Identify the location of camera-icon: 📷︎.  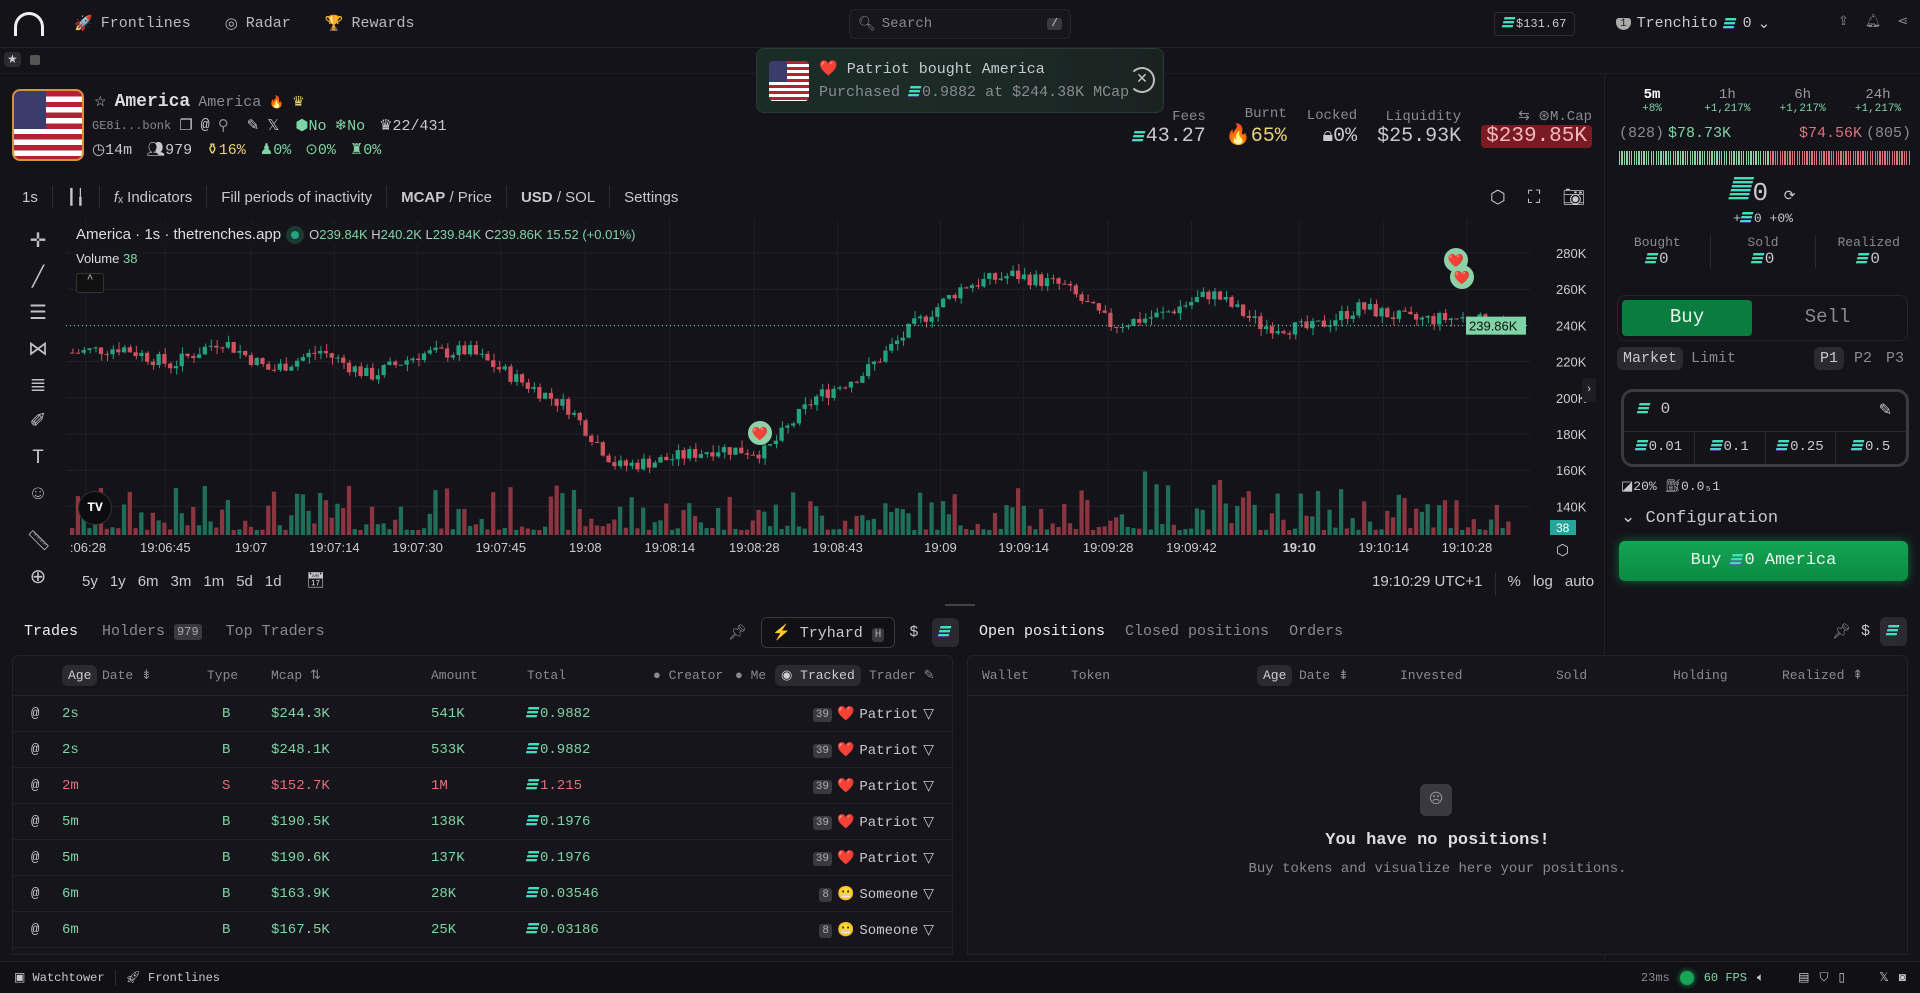
(1574, 196).